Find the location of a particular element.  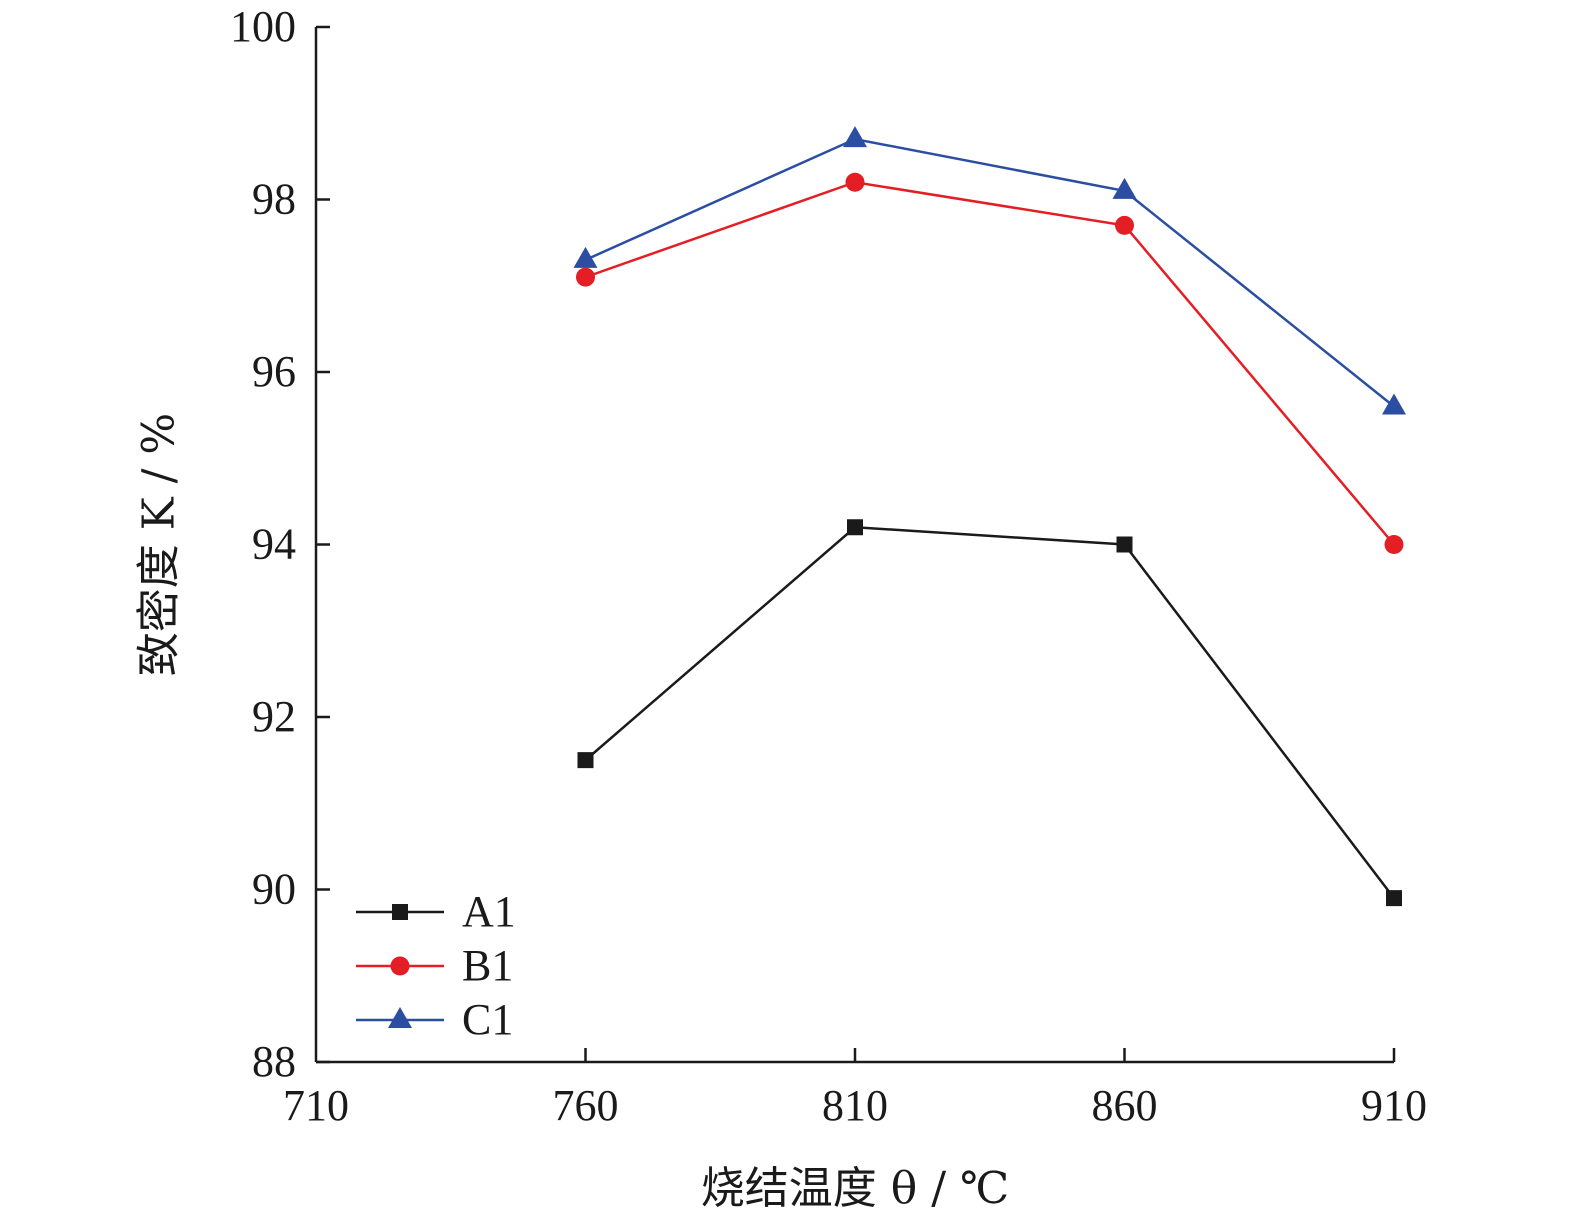

legend-label: C1 is located at coordinates (487, 1019).